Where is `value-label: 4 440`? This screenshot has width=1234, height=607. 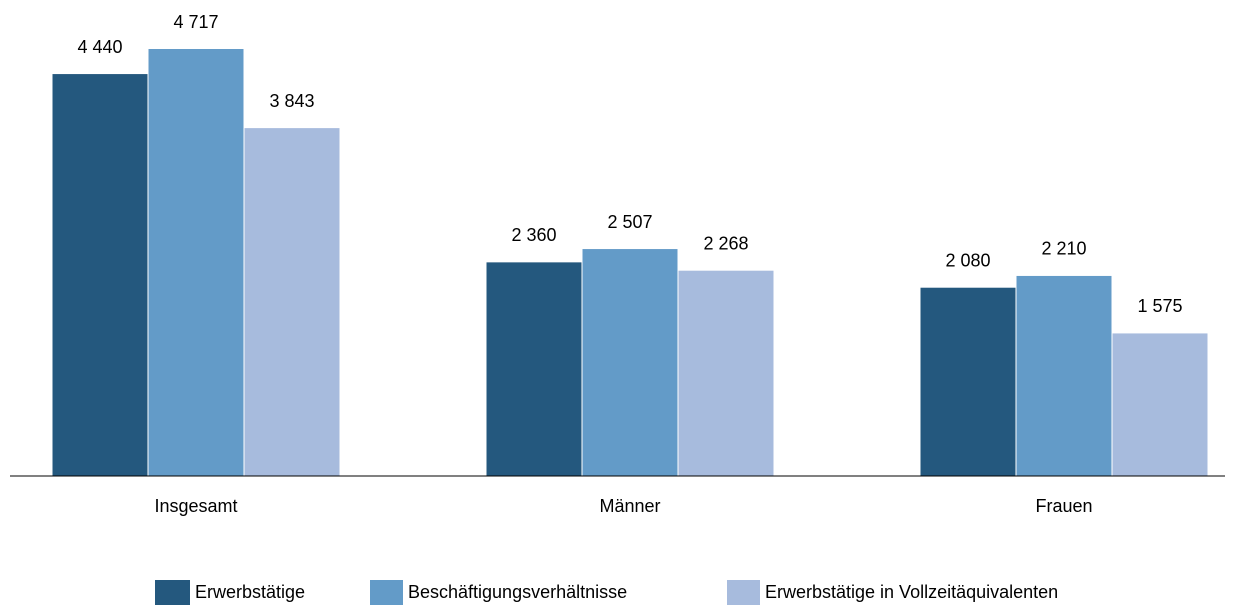 value-label: 4 440 is located at coordinates (99, 47).